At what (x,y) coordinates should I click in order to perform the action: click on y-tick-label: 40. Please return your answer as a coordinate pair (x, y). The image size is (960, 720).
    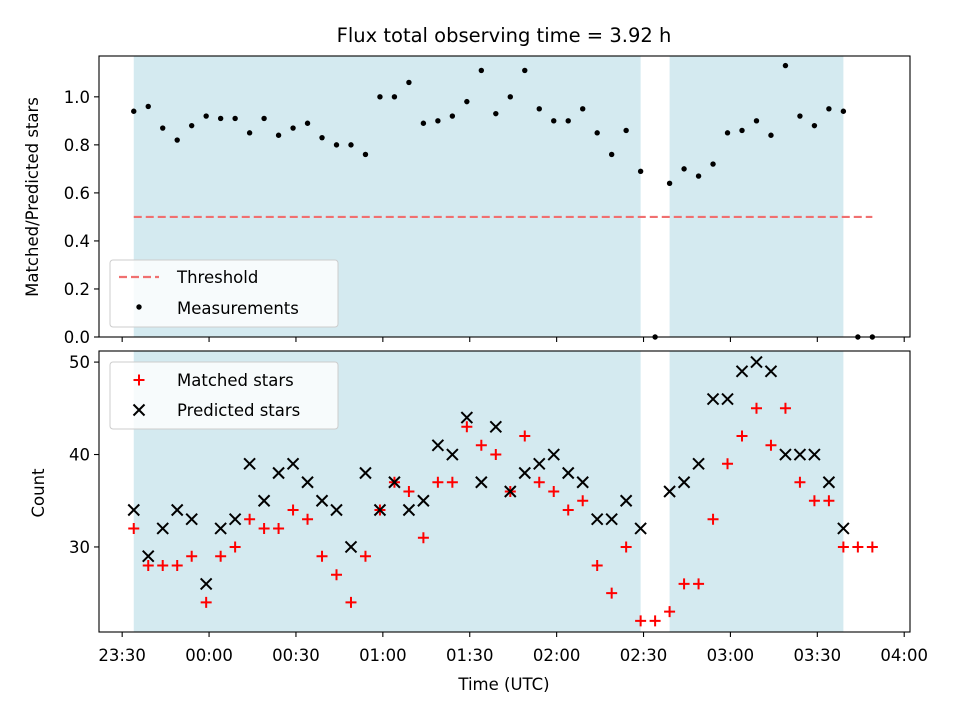
    Looking at the image, I should click on (79, 455).